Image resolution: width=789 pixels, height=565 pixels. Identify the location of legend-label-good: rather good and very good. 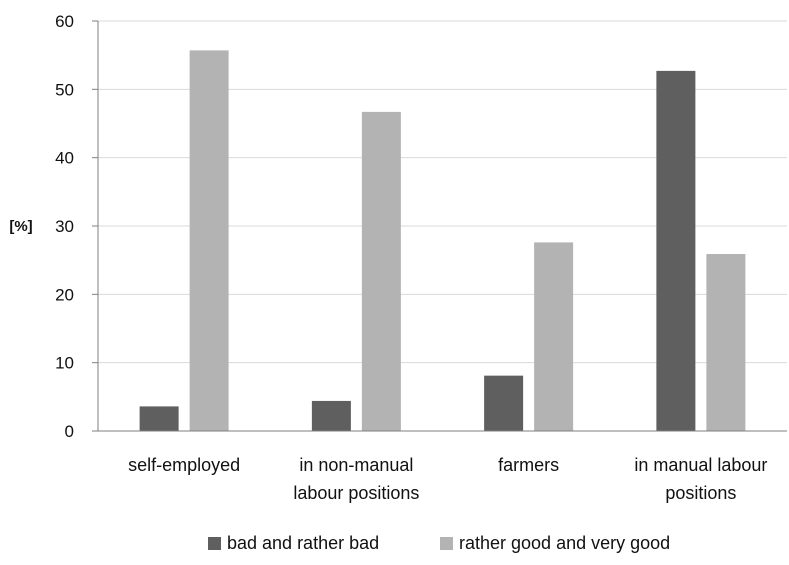
(564, 543).